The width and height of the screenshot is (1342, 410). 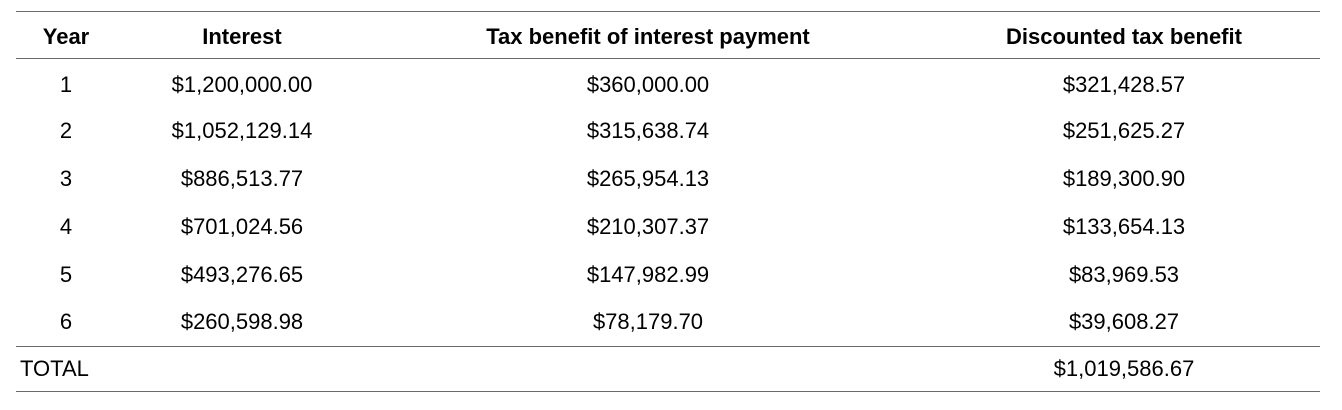 What do you see at coordinates (472, 369) in the screenshot?
I see `total-label: TOTAL` at bounding box center [472, 369].